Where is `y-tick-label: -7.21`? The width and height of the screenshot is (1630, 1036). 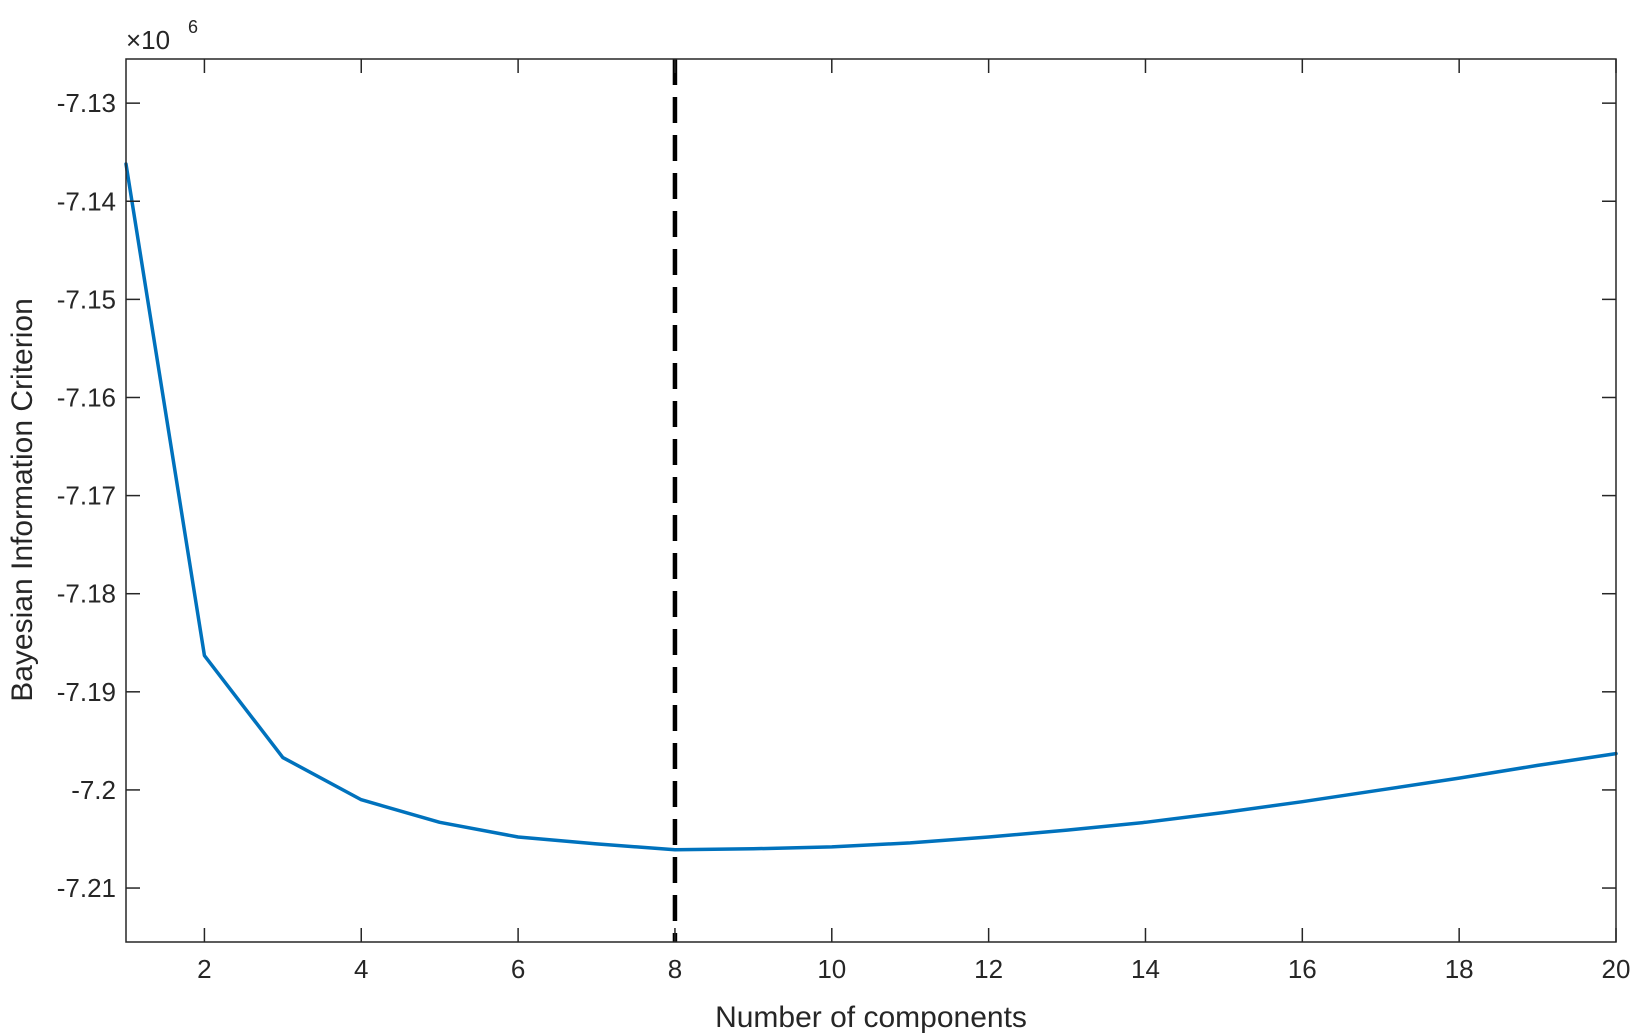 y-tick-label: -7.21 is located at coordinates (86, 888).